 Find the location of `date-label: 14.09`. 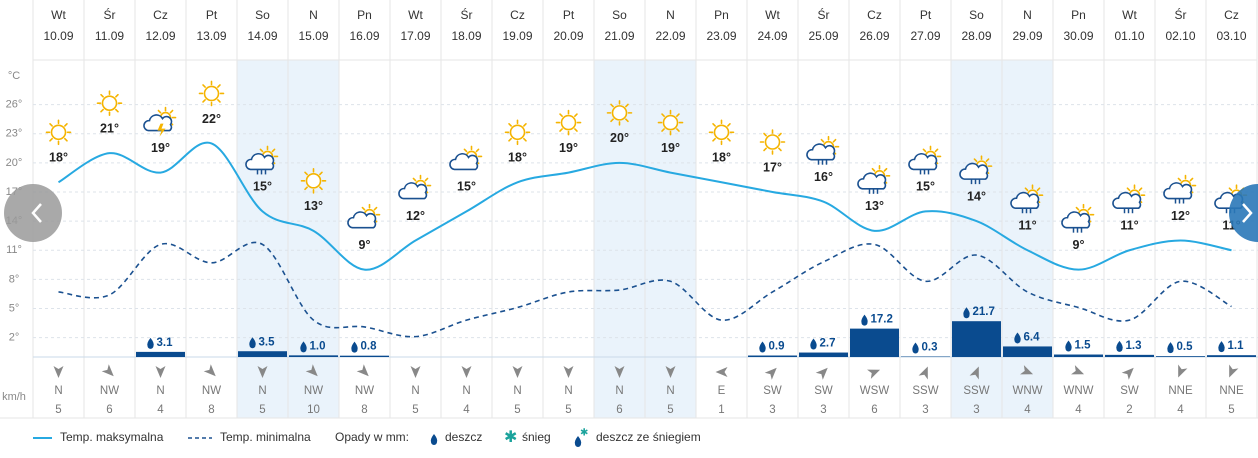

date-label: 14.09 is located at coordinates (262, 36).